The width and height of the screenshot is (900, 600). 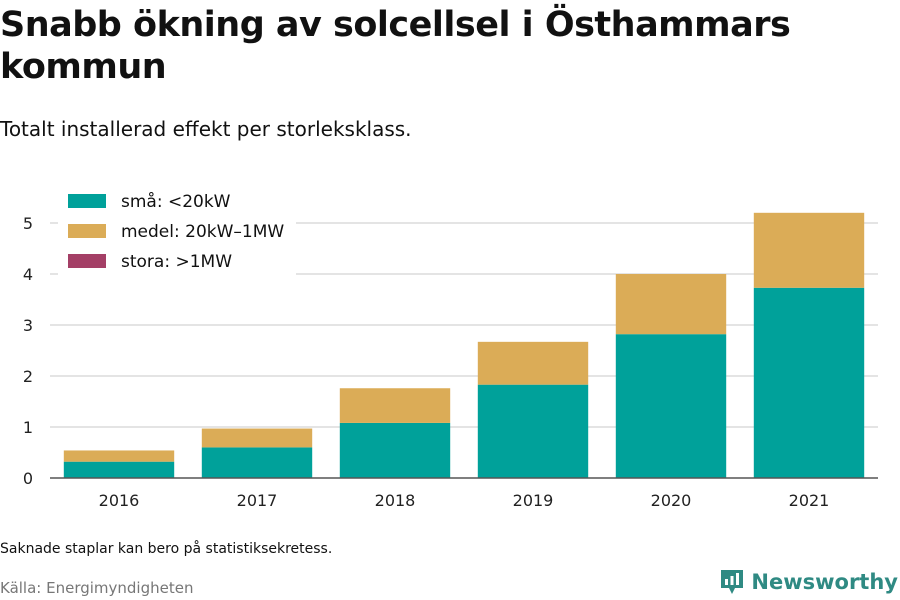 I want to click on x-tick-label: 2020, so click(x=671, y=500).